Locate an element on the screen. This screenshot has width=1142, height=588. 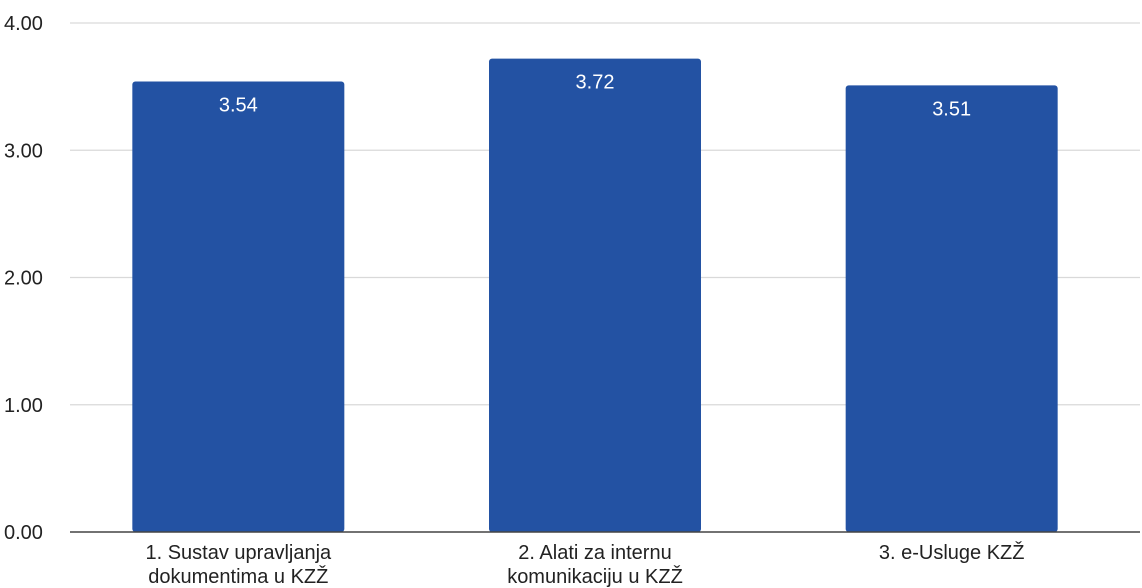
x-category-label: dokumentima u KZŽ is located at coordinates (238, 576).